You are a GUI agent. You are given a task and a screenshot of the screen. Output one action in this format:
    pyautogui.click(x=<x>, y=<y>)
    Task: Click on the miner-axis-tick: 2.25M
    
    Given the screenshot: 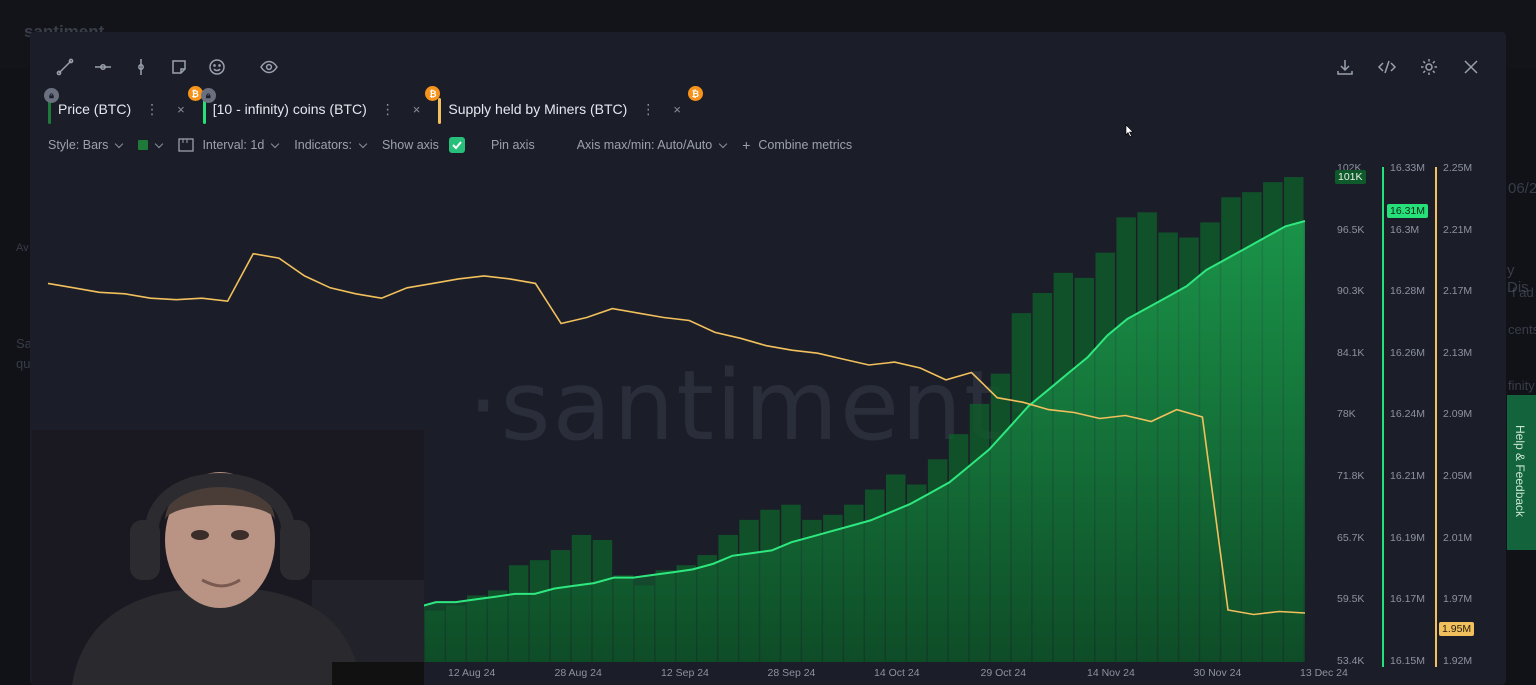 What is the action you would take?
    pyautogui.click(x=1458, y=168)
    